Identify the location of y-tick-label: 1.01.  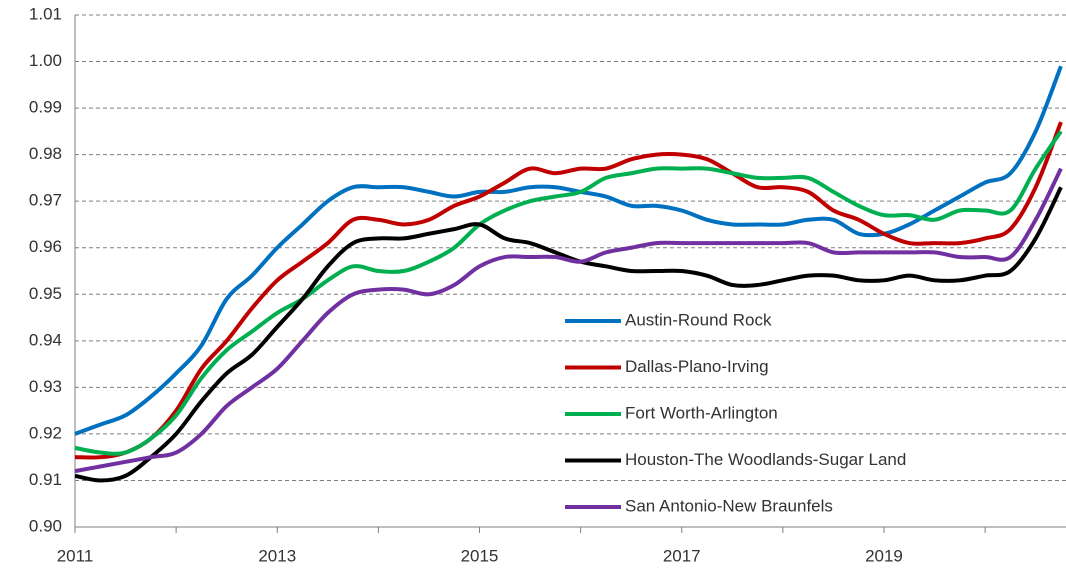
(45, 13).